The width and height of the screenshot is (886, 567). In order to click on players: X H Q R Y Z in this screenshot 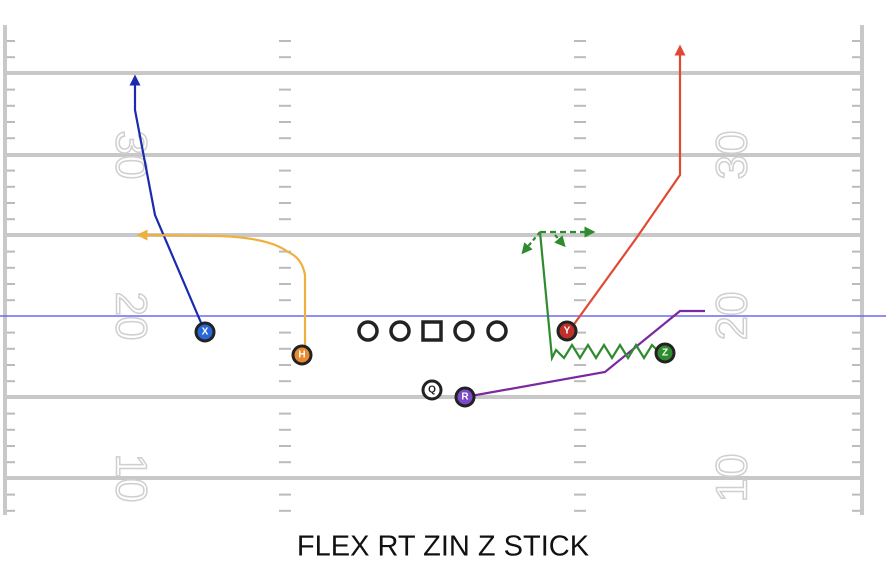, I will do `click(435, 364)`.